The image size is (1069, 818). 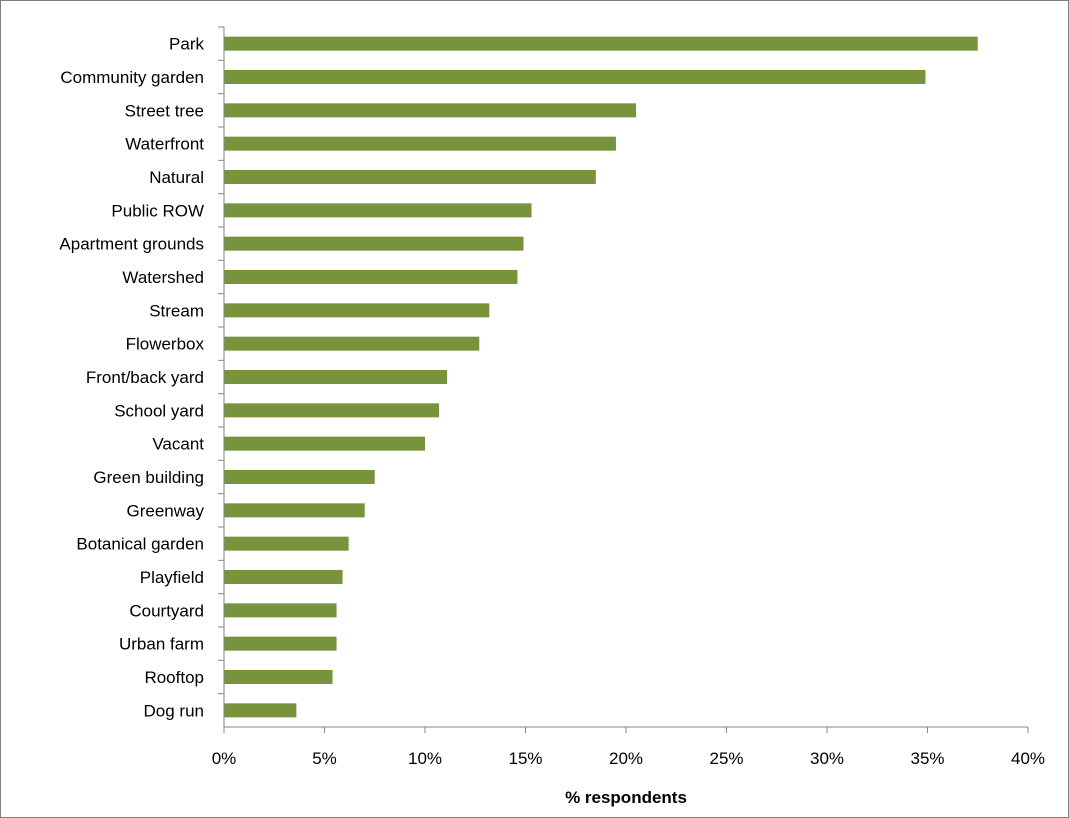 I want to click on category-label: Park, so click(x=186, y=44).